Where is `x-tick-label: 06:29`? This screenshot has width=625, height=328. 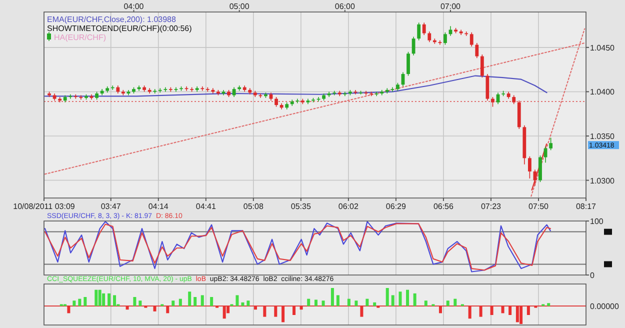
x-tick-label: 06:29 is located at coordinates (396, 206).